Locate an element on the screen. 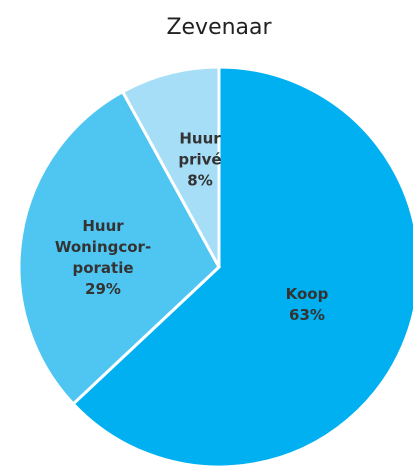  slice-label: Koop is located at coordinates (307, 294).